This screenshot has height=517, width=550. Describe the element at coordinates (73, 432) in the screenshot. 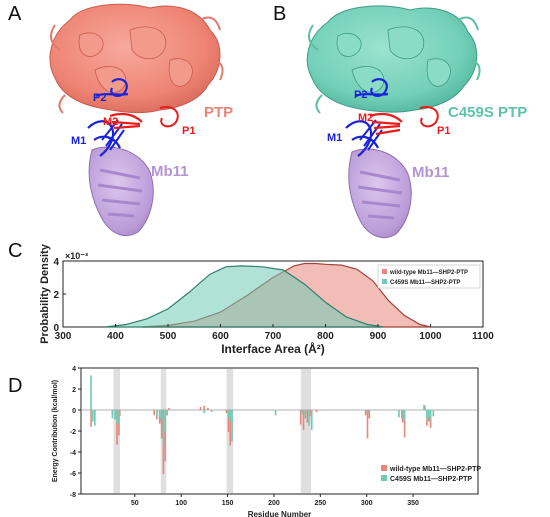

I see `y-tick-label: -2` at that location.